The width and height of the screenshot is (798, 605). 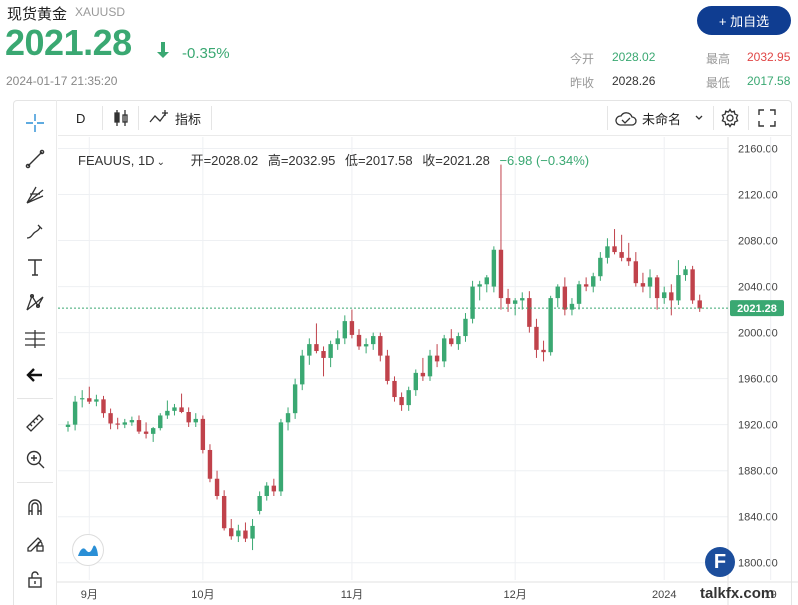 What do you see at coordinates (37, 14) in the screenshot?
I see `instrument-name: 现货黄金` at bounding box center [37, 14].